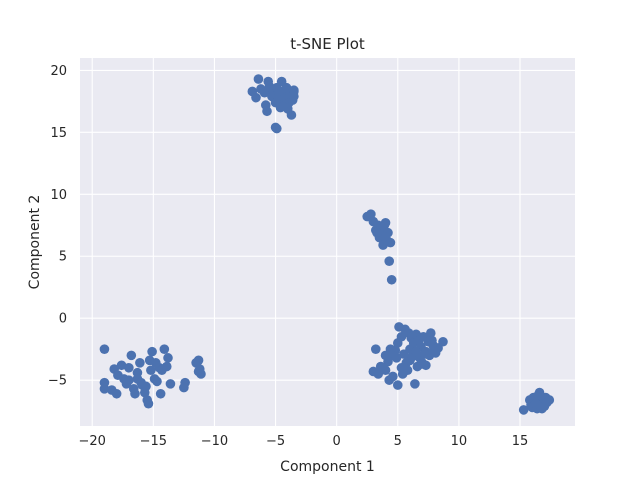 Image resolution: width=640 pixels, height=480 pixels. What do you see at coordinates (58, 133) in the screenshot?
I see `y-tick-label: 15` at bounding box center [58, 133].